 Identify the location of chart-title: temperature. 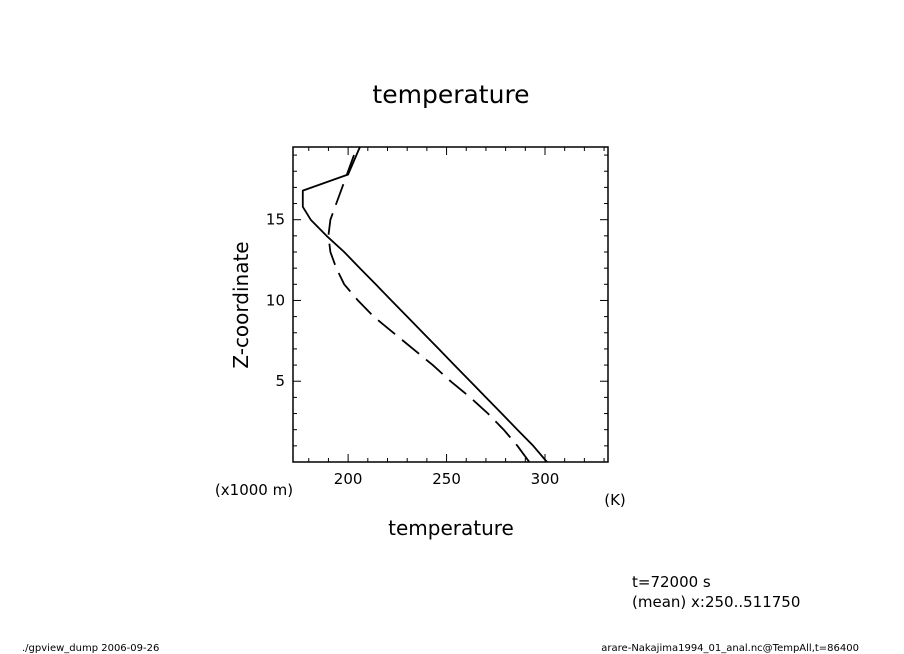
(450, 94).